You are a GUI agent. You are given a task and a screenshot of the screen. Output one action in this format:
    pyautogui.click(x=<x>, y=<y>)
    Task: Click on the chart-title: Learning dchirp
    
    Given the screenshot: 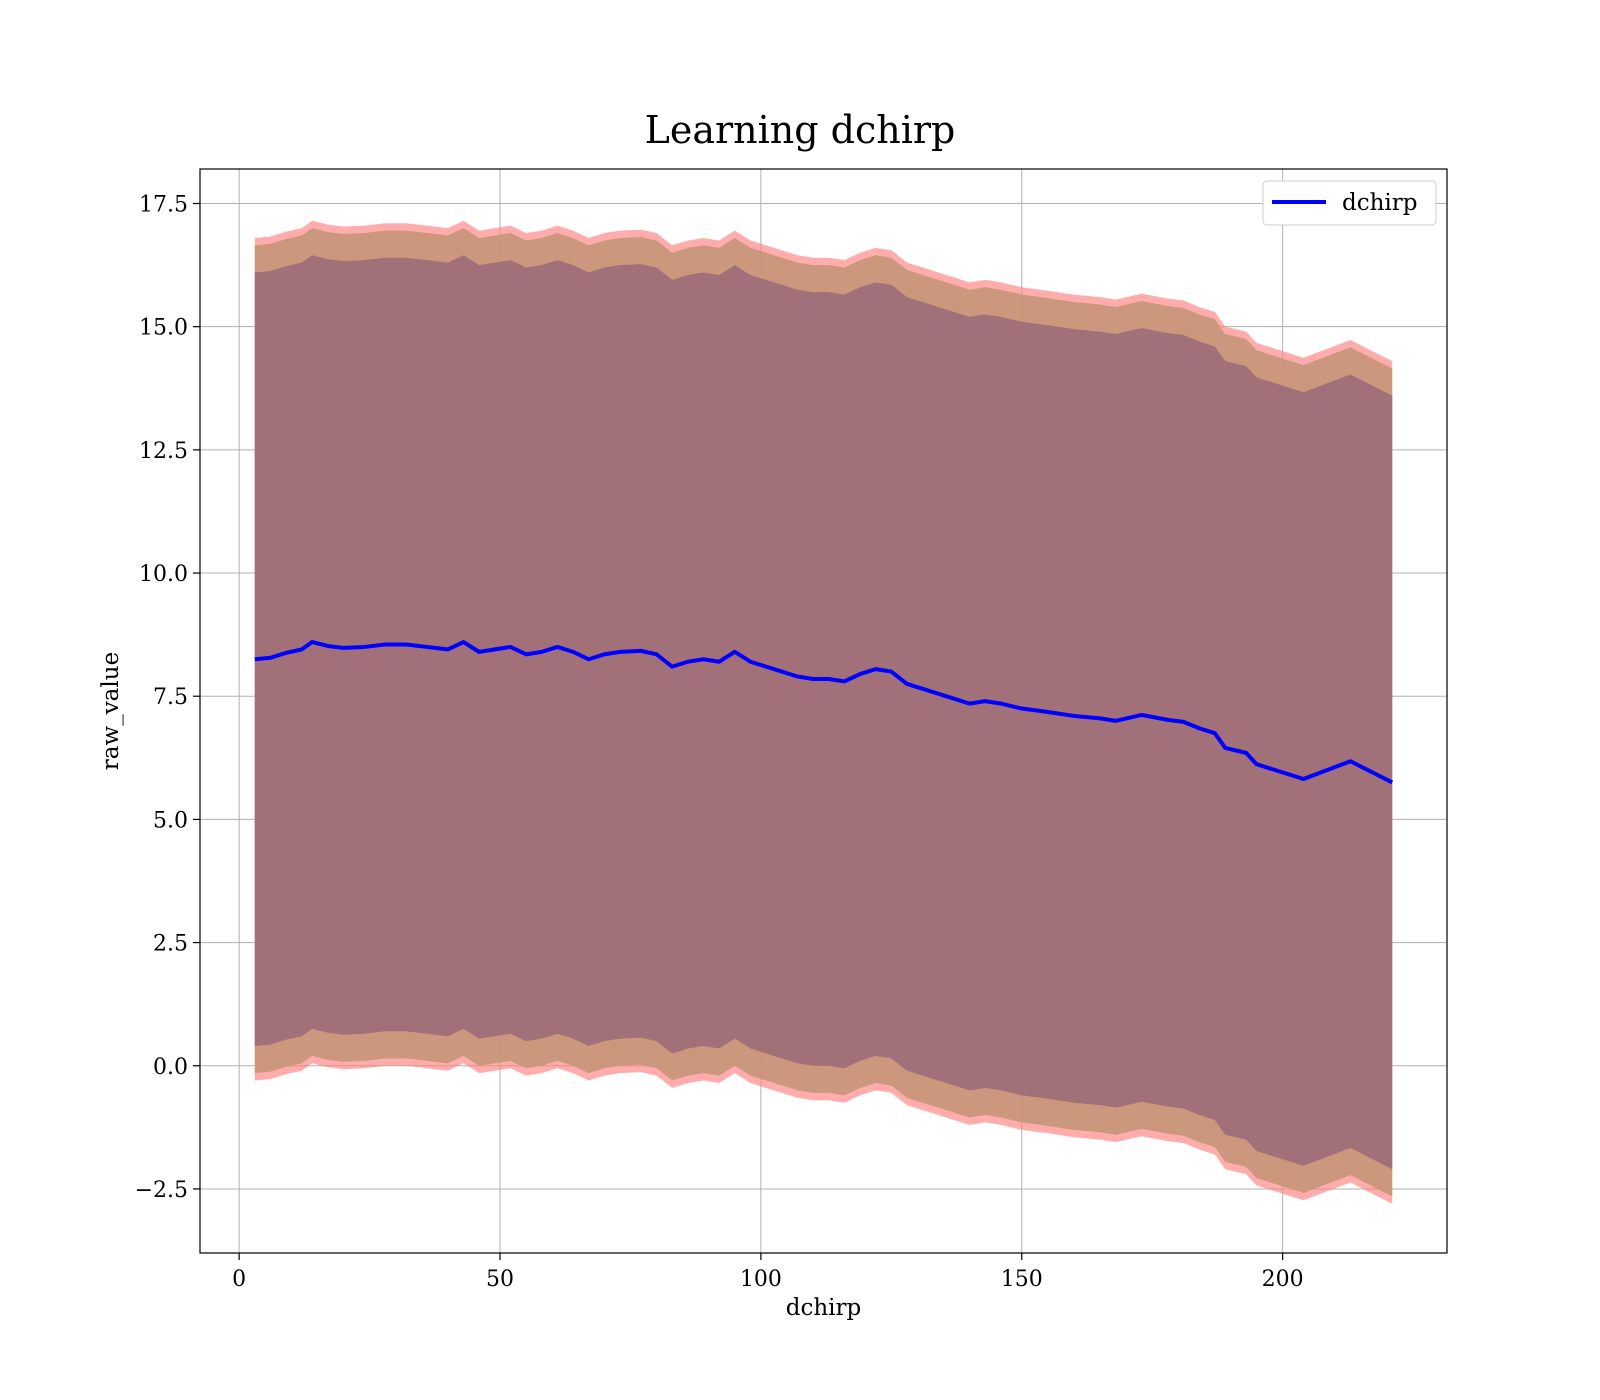 What is the action you would take?
    pyautogui.click(x=800, y=130)
    